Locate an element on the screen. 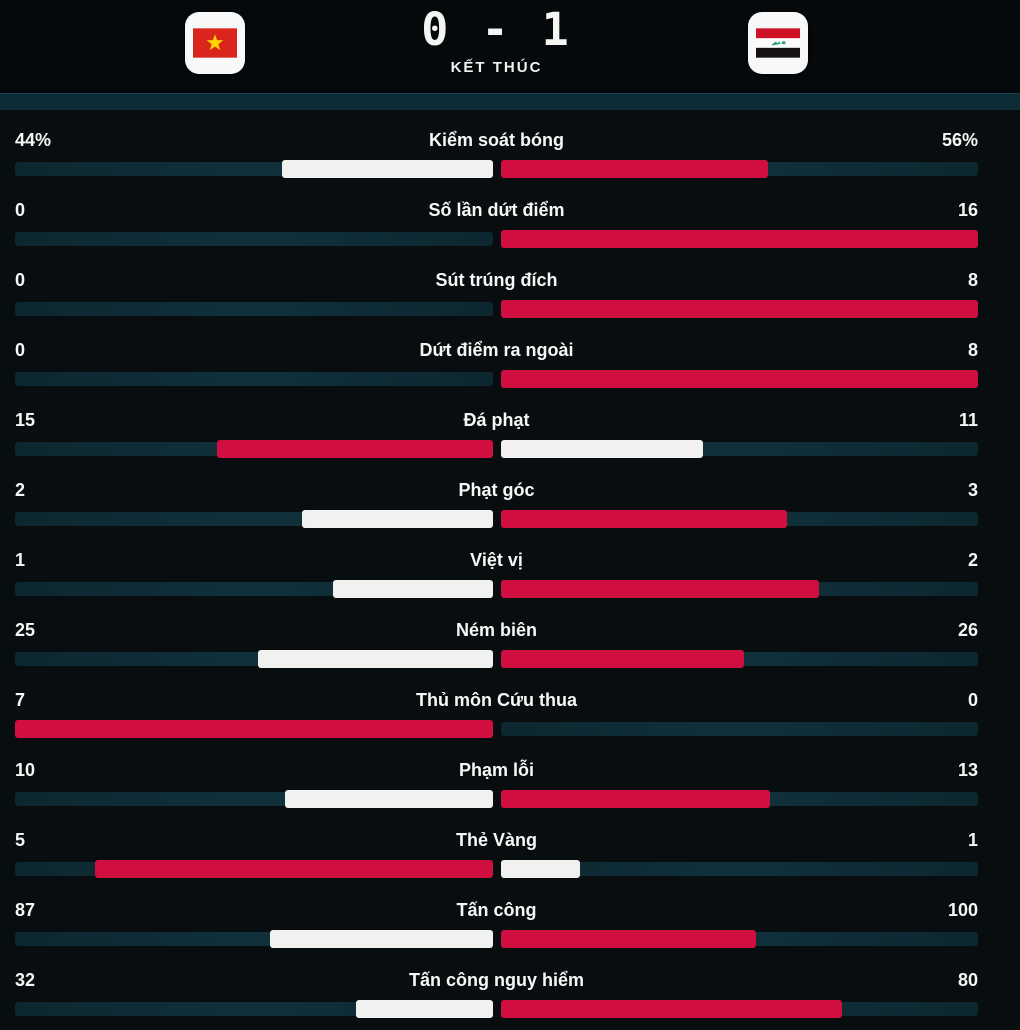 This screenshot has height=1030, width=1020. score-block: 0 - 1 KẾT THÚC is located at coordinates (496, 40).